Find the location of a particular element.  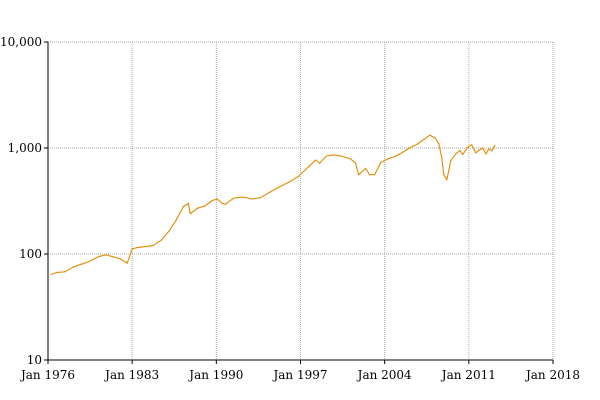

x-tick-label: Jan 2018 is located at coordinates (552, 375).